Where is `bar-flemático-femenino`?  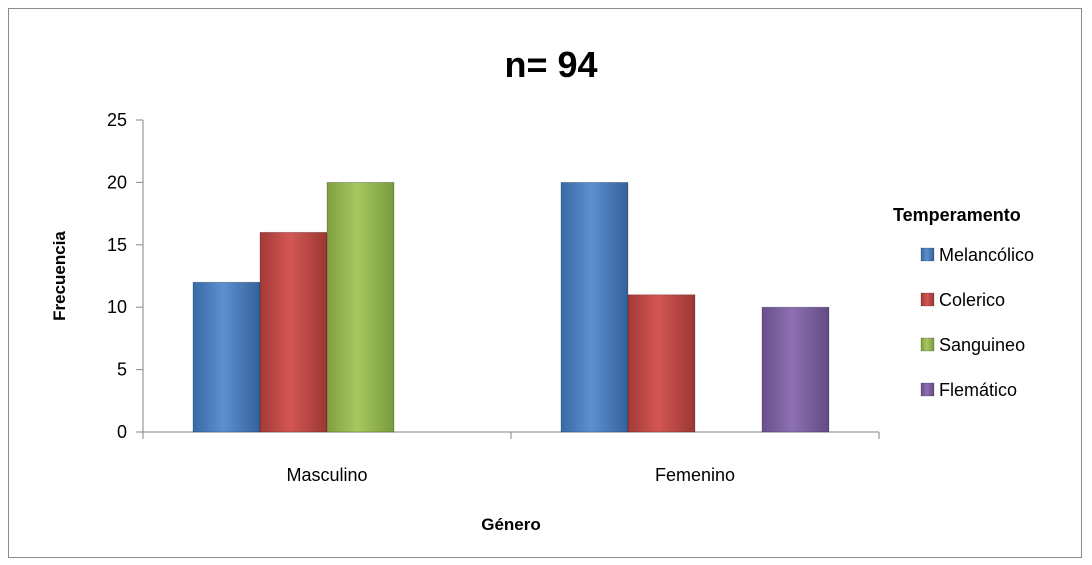 bar-flemático-femenino is located at coordinates (795, 369).